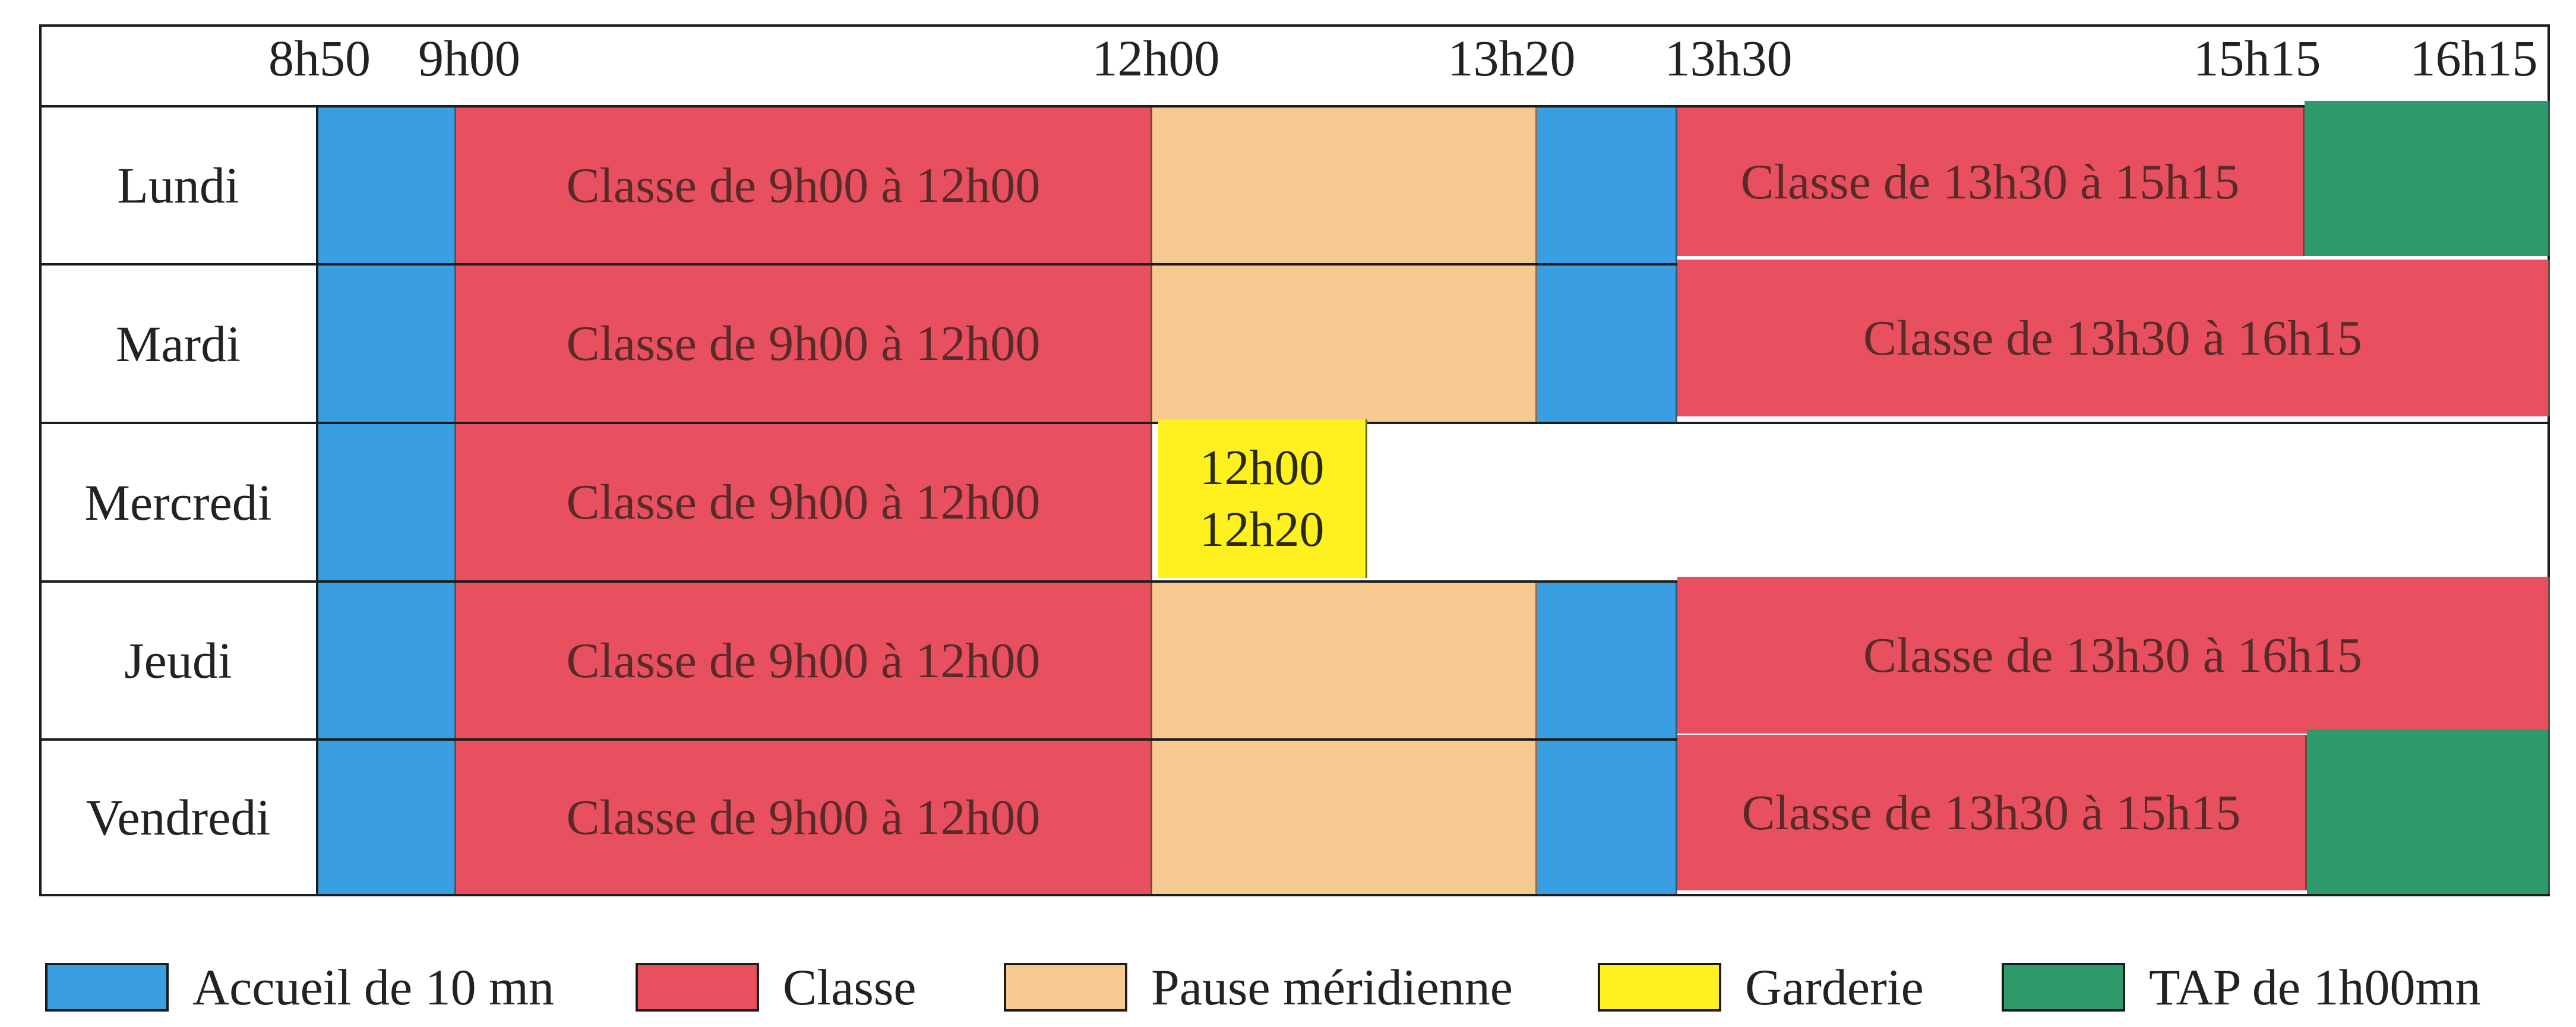  Describe the element at coordinates (178, 186) in the screenshot. I see `day-label: Lundi` at that location.